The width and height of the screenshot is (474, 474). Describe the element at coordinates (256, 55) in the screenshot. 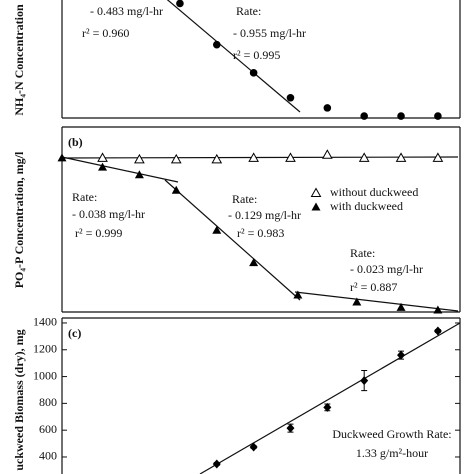

I see `annotation: r² = 0.995` at that location.